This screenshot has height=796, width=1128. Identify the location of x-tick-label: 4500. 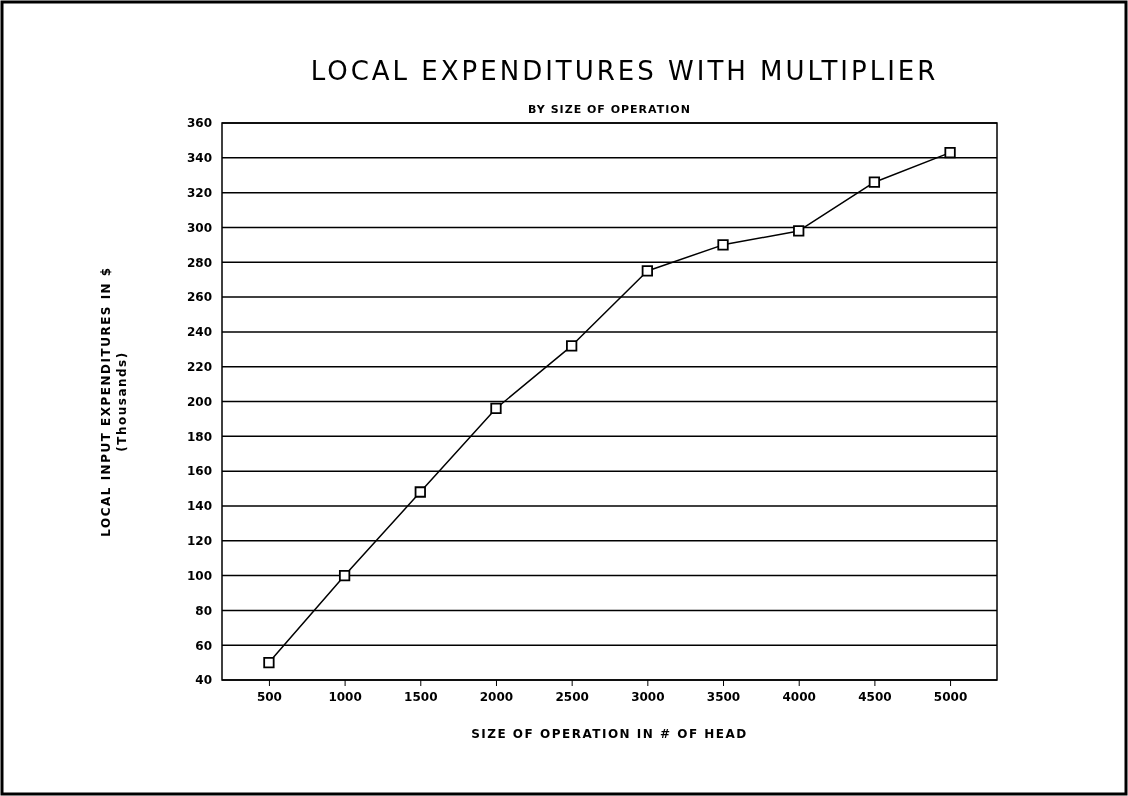
(875, 696).